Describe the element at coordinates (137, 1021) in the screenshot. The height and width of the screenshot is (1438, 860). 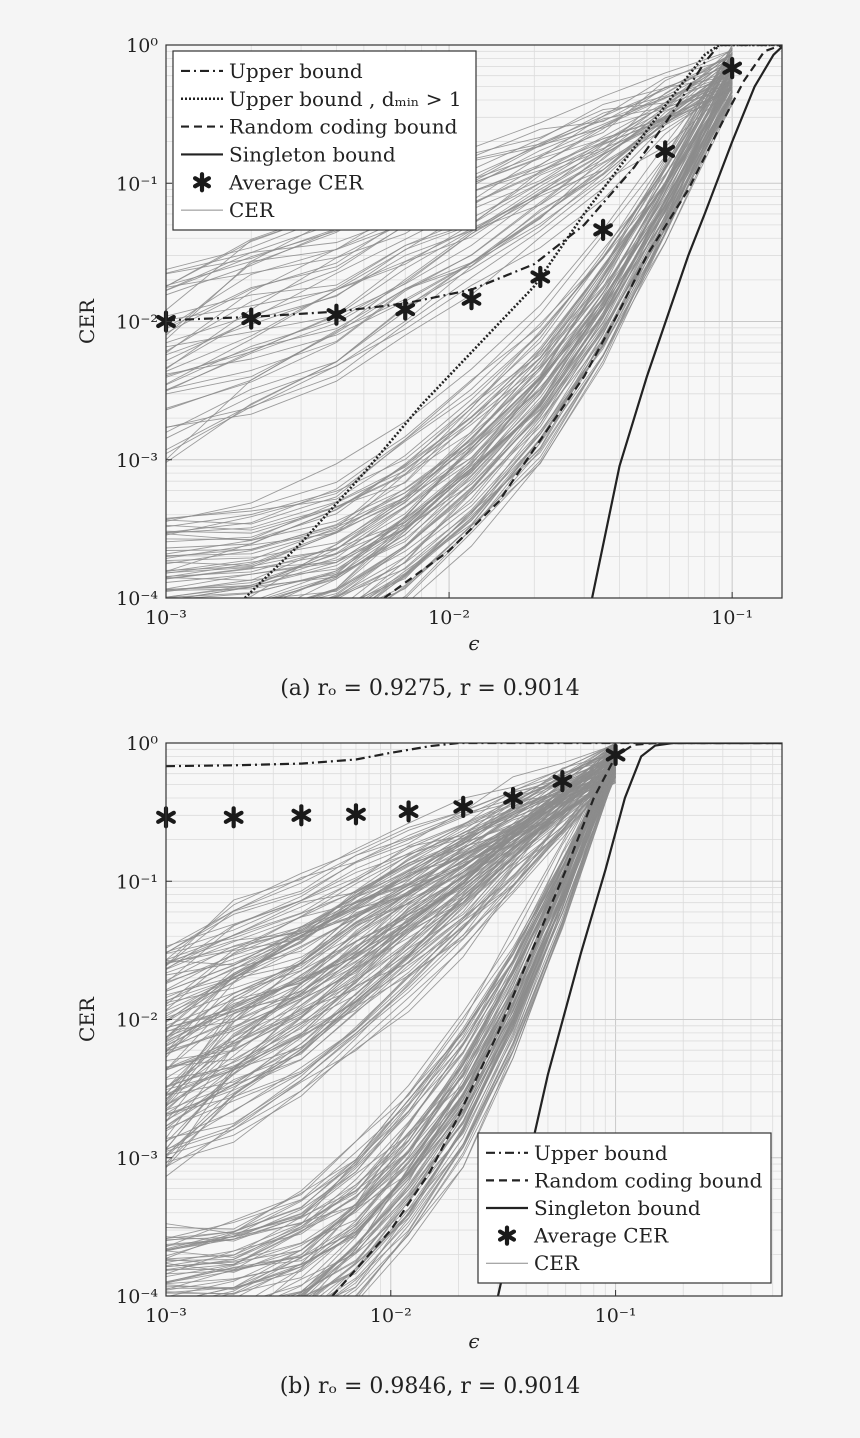
I see `y-tick-label: 10⁻²` at that location.